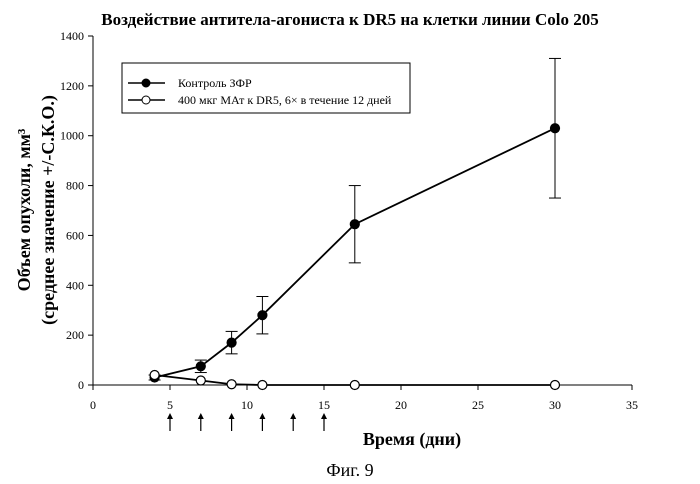 Image resolution: width=700 pixels, height=484 pixels. What do you see at coordinates (146, 100) in the screenshot?
I see `legend-marker-treatment` at bounding box center [146, 100].